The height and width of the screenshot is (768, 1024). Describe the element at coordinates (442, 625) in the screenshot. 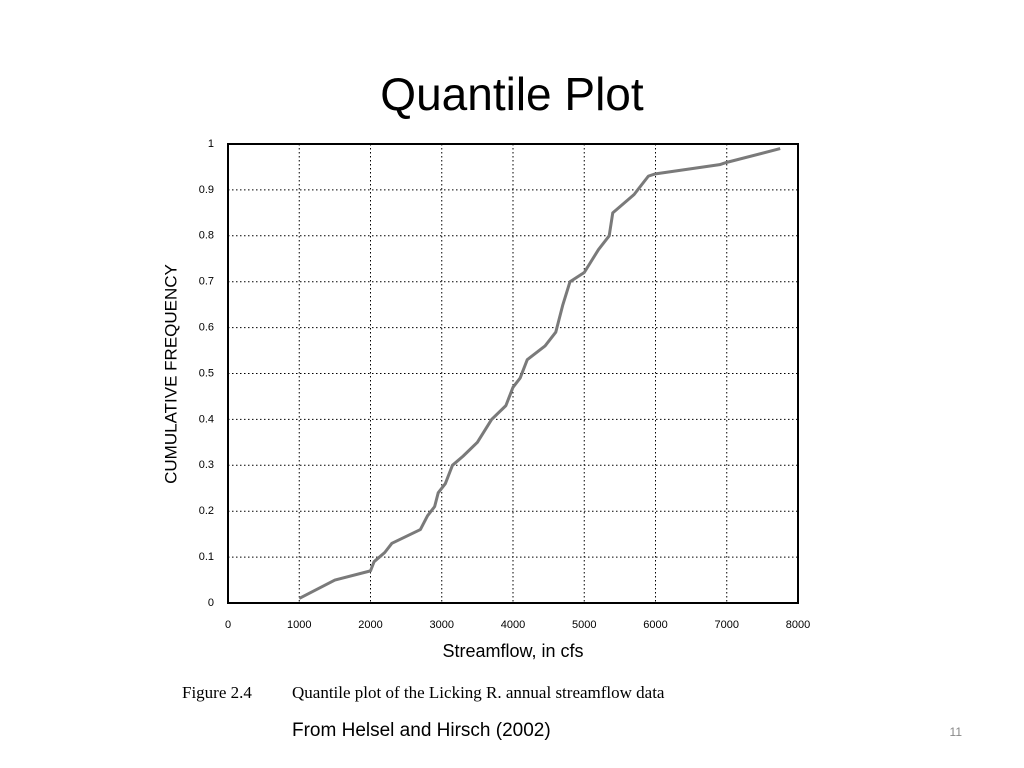

I see `x-tick-label: 3000` at that location.